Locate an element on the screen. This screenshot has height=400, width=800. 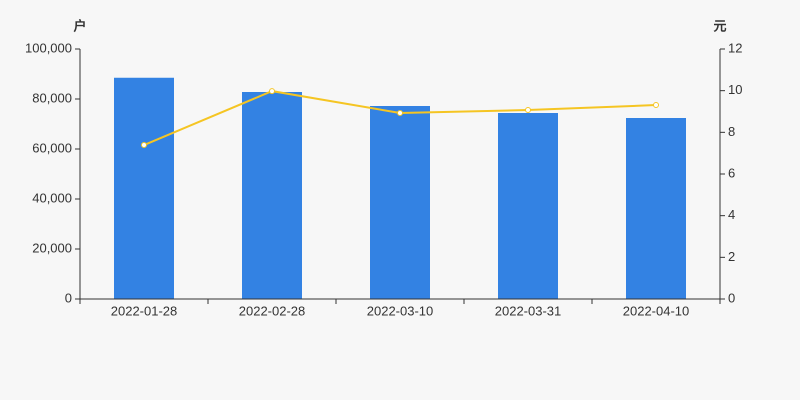
x-tick-label: 2022-04-10 is located at coordinates (656, 310).